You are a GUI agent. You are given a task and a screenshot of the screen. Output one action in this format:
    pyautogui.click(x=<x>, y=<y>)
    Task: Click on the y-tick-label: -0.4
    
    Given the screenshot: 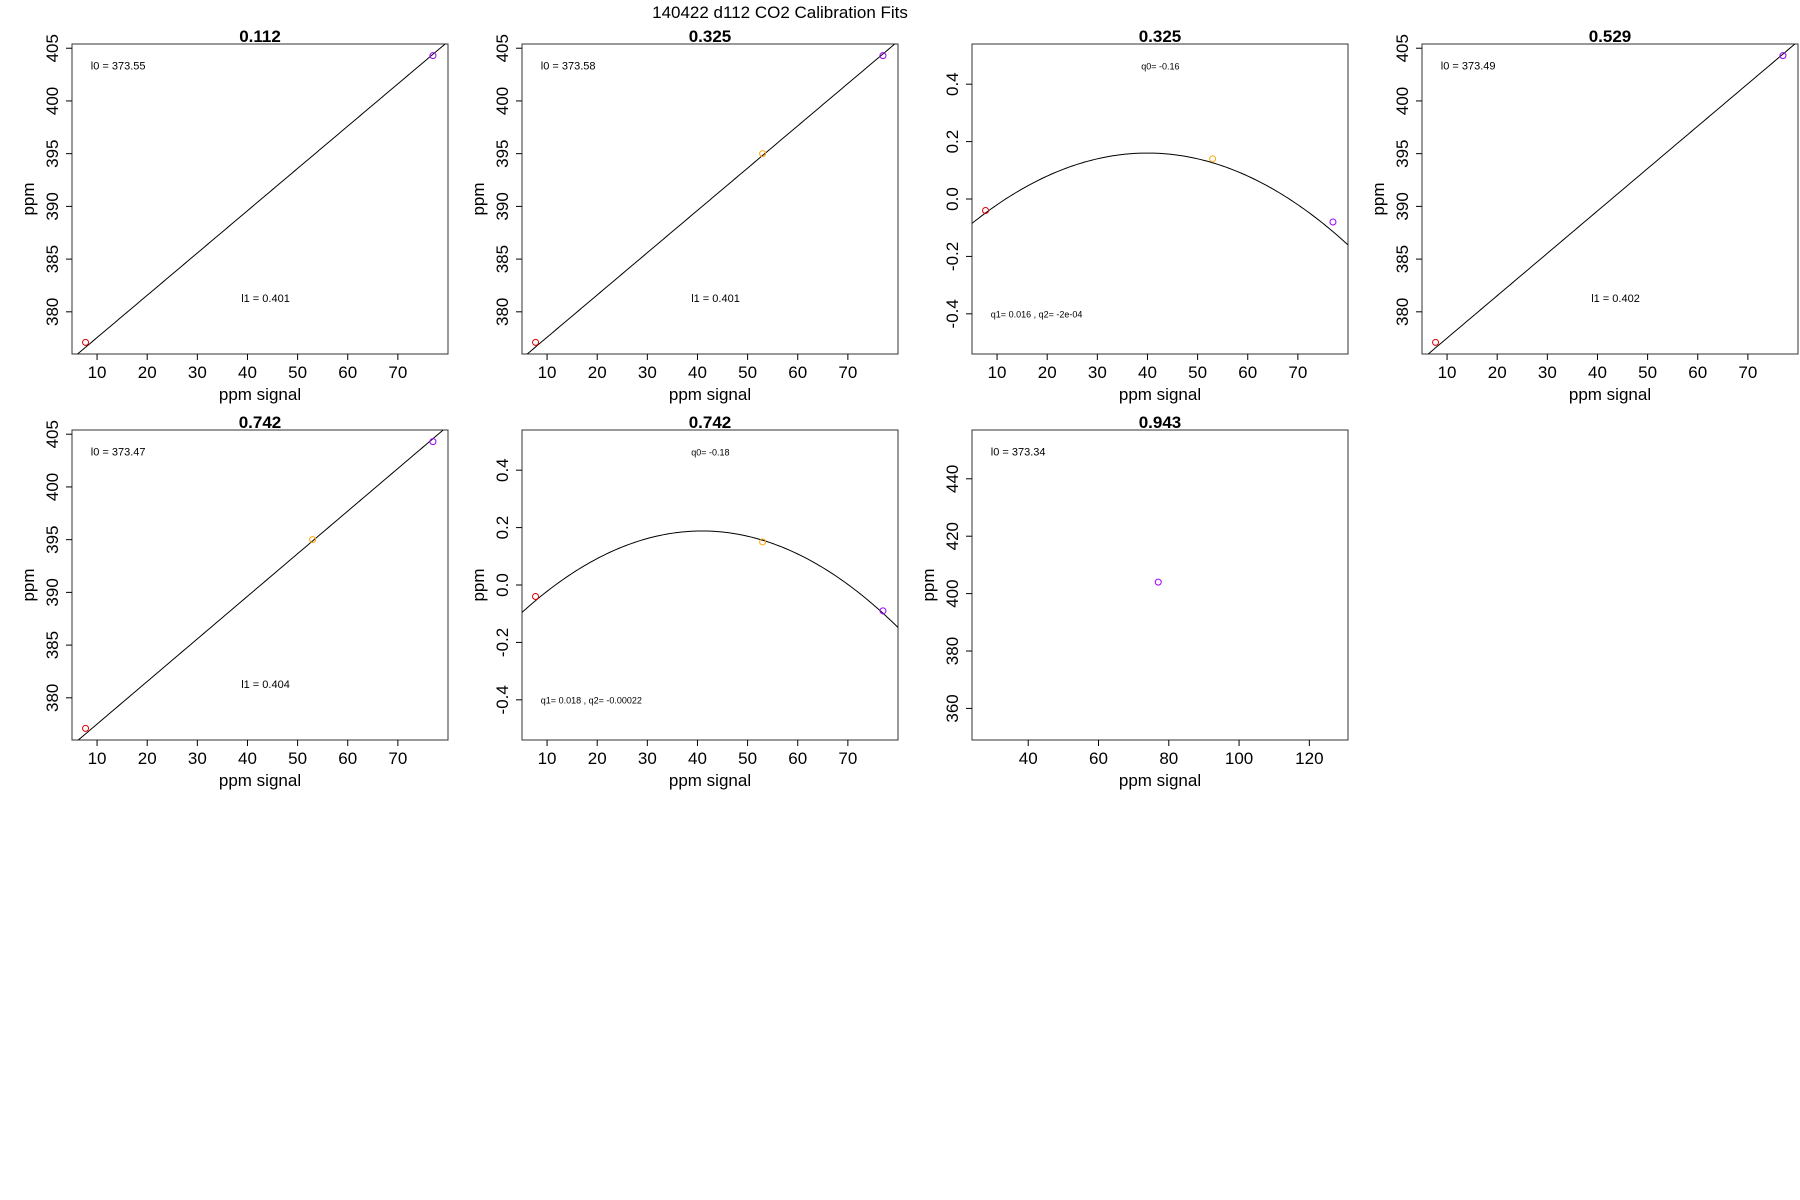 What is the action you would take?
    pyautogui.click(x=952, y=313)
    